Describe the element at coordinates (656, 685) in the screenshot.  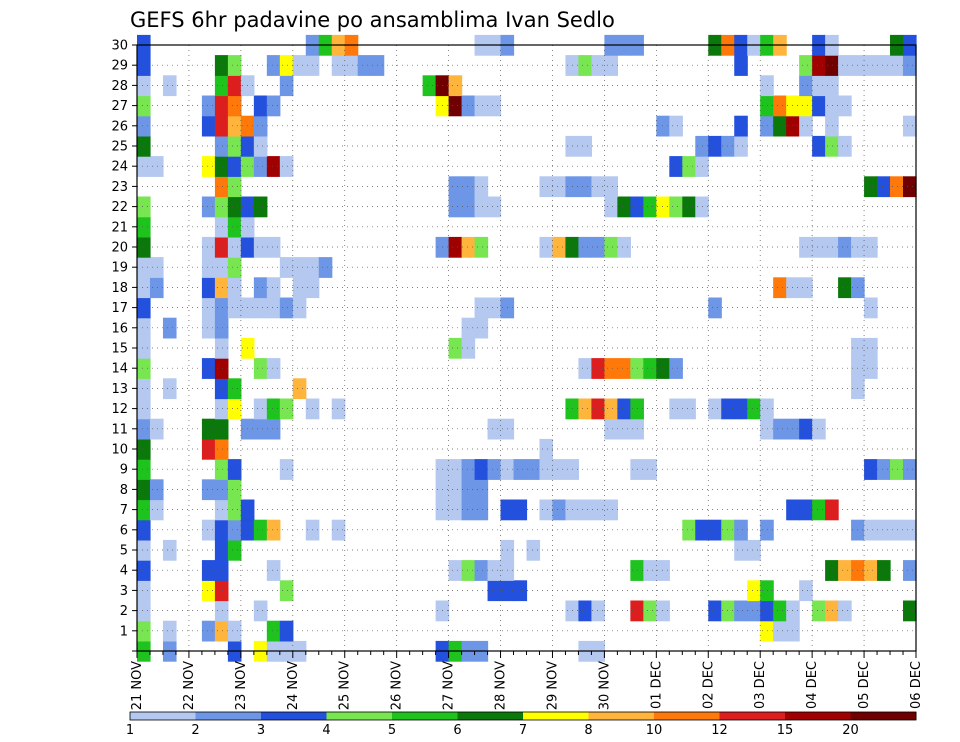
I see `x-tick-label: 01 DEC` at that location.